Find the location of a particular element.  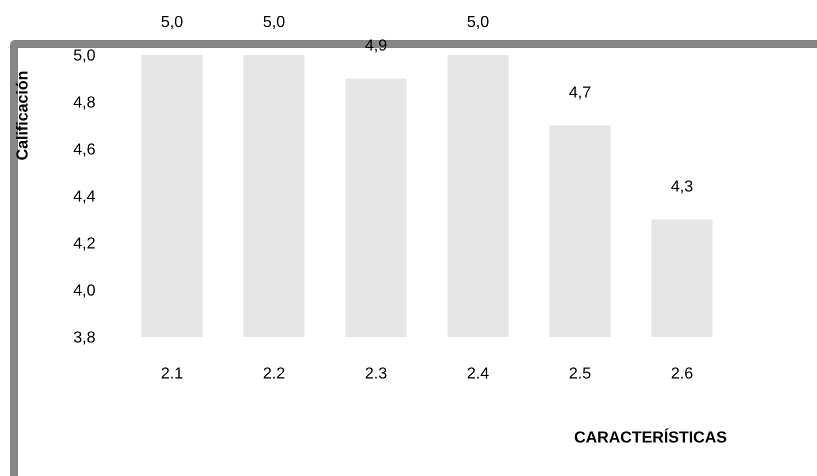

y-axis-title: Calificación is located at coordinates (23, 115).